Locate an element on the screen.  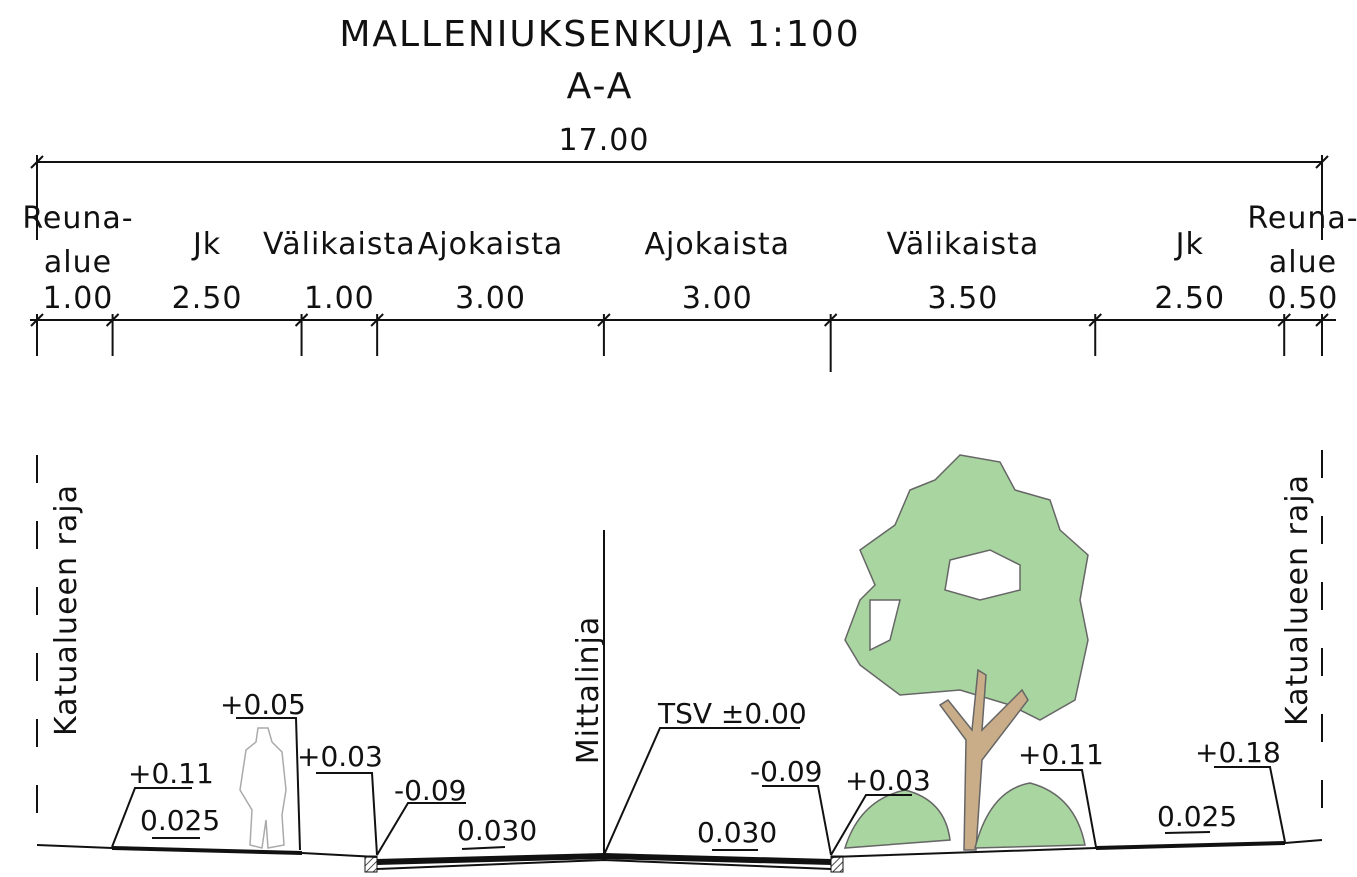
section-width: 0.50 is located at coordinates (1303, 298).